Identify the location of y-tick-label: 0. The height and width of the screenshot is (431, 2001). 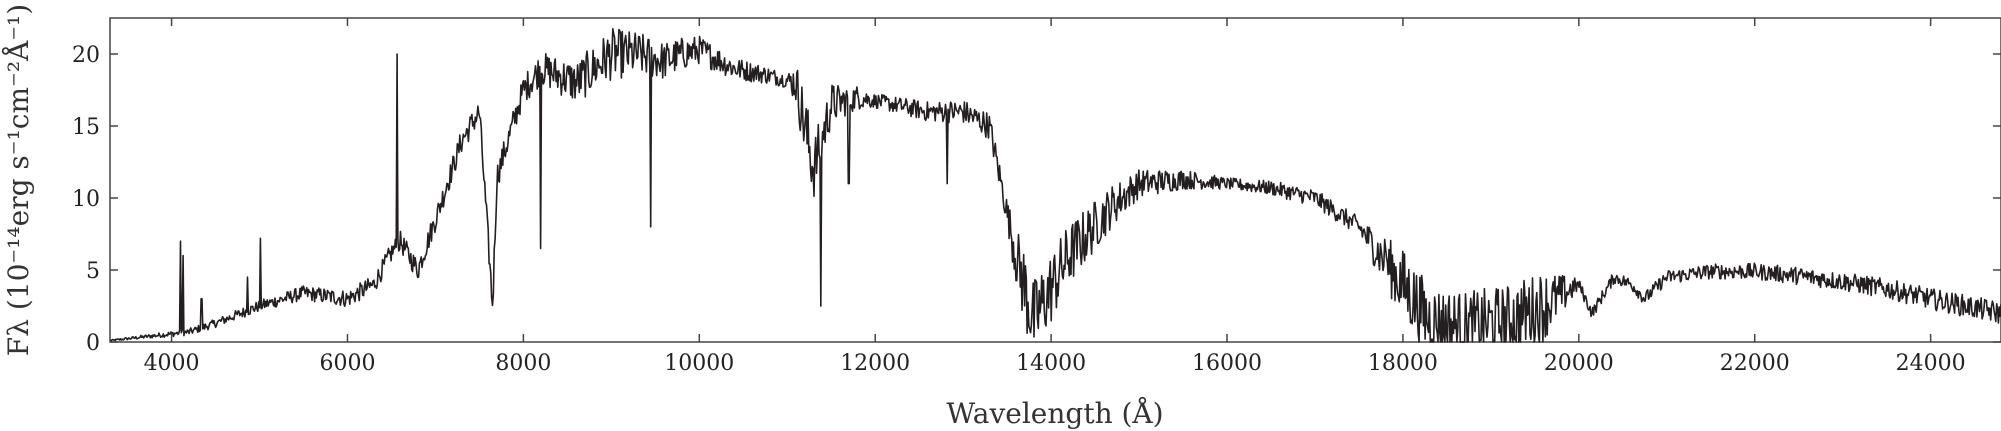
(93, 343).